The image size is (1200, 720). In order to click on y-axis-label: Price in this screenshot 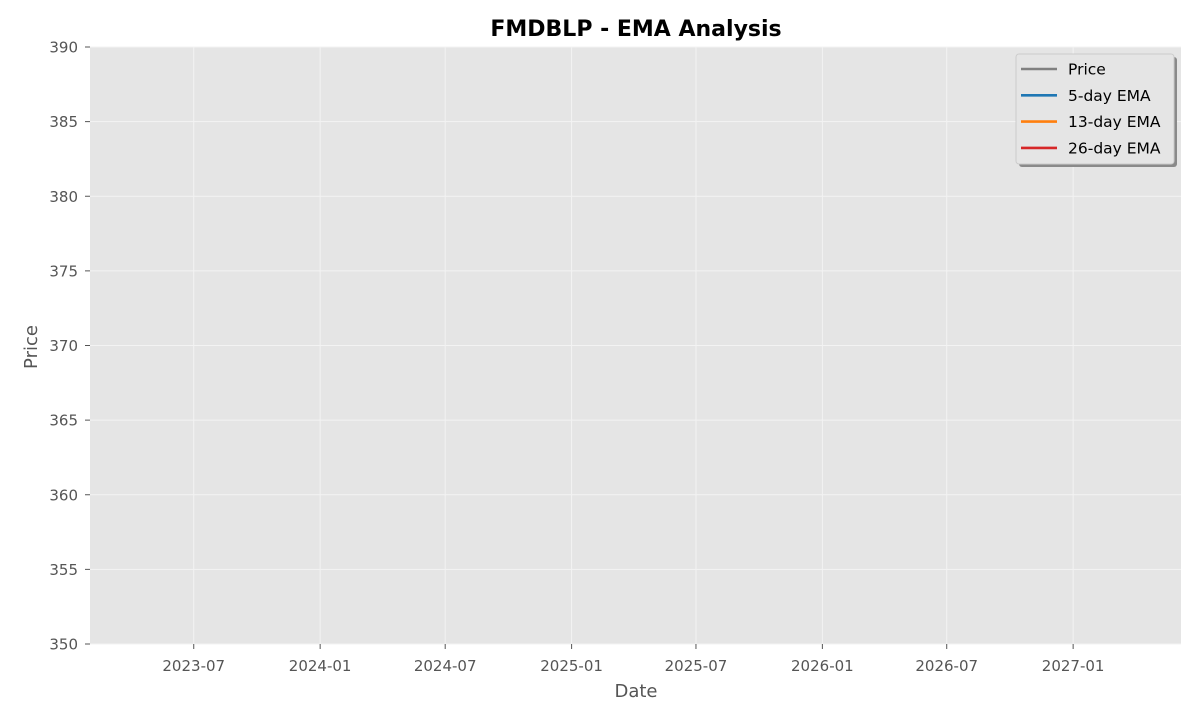, I will do `click(31, 347)`.